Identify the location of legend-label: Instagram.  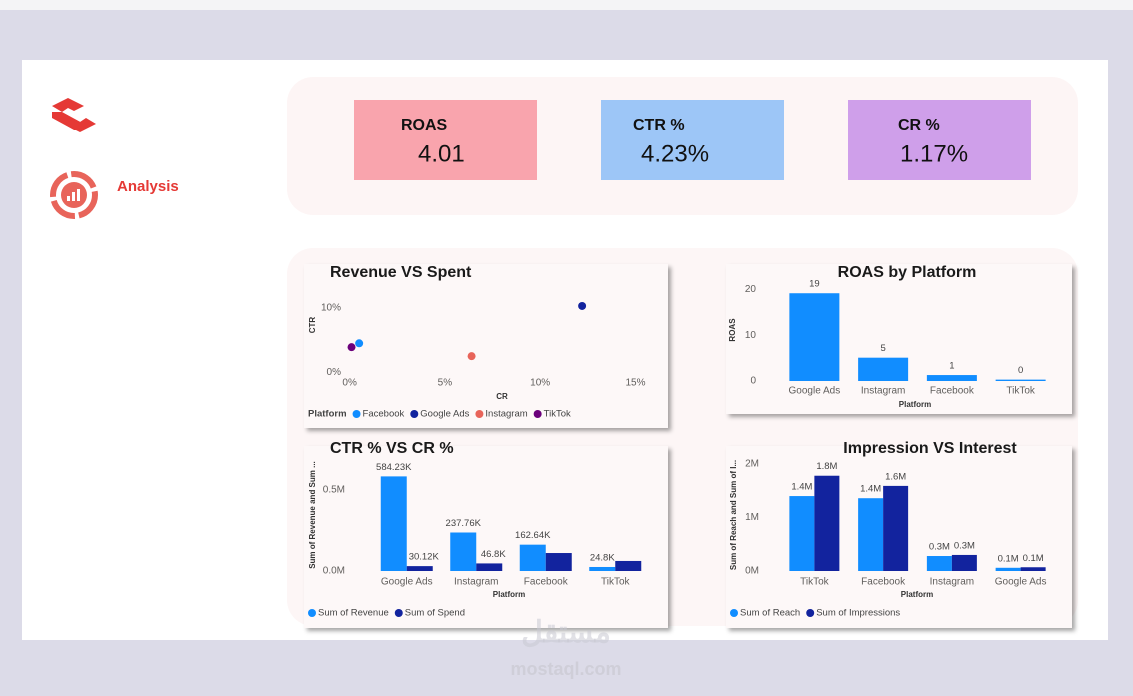
(506, 414).